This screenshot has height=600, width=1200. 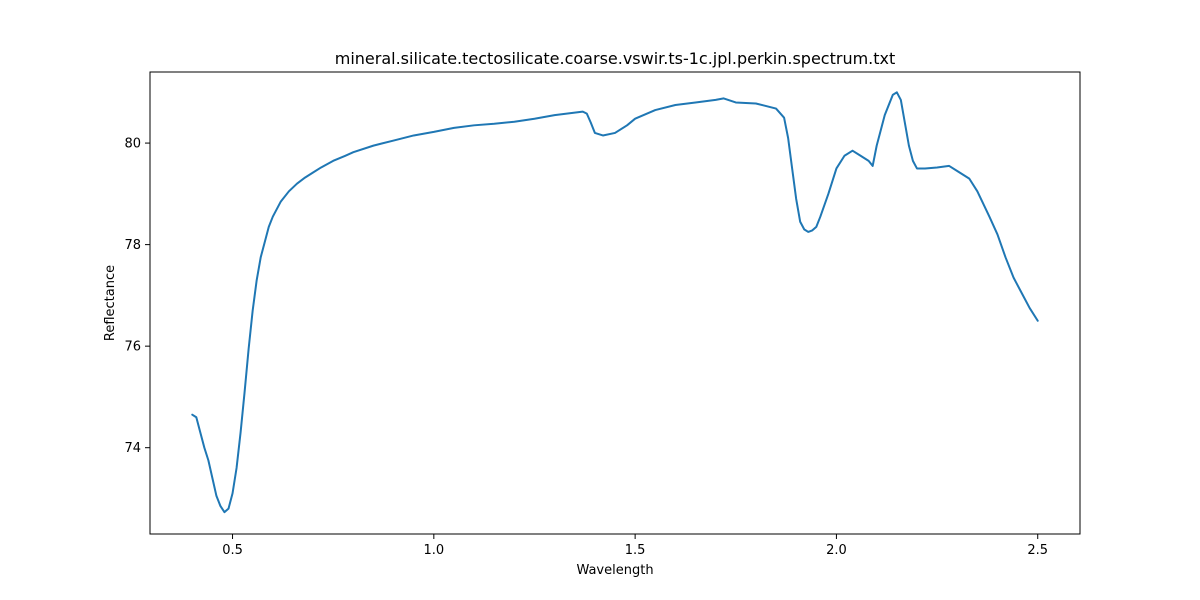 I want to click on y-tick-label: 78, so click(x=132, y=245).